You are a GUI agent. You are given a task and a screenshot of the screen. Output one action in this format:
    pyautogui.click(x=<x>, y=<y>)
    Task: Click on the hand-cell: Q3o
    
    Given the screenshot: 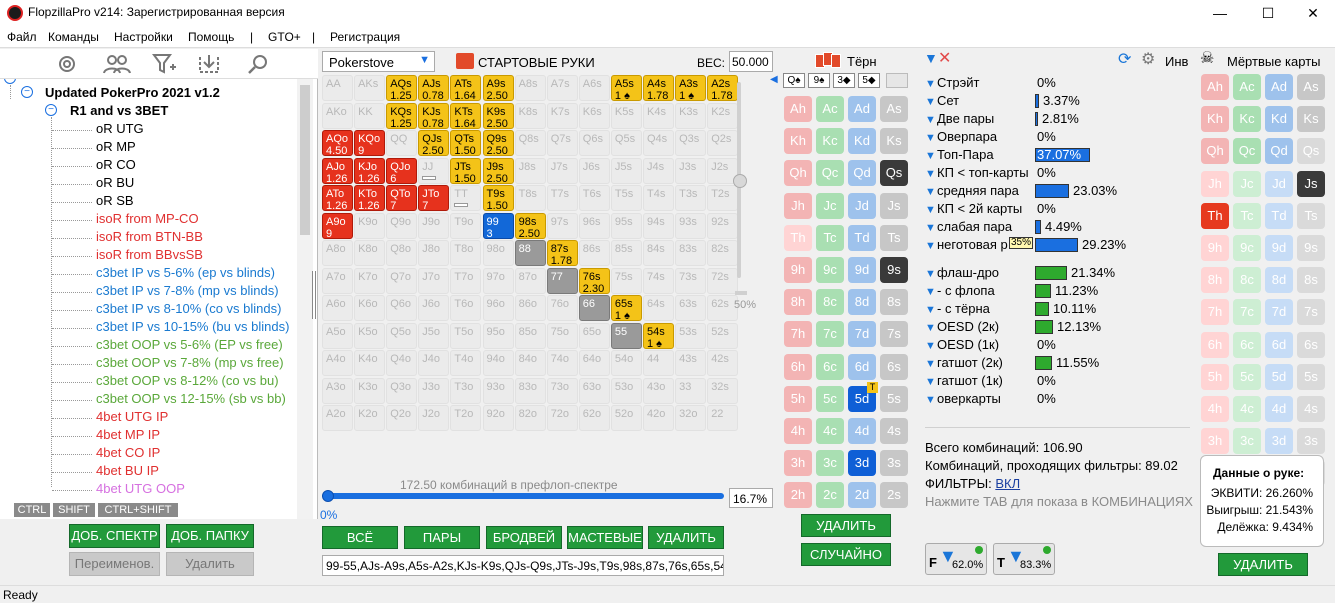 What is the action you would take?
    pyautogui.click(x=402, y=390)
    